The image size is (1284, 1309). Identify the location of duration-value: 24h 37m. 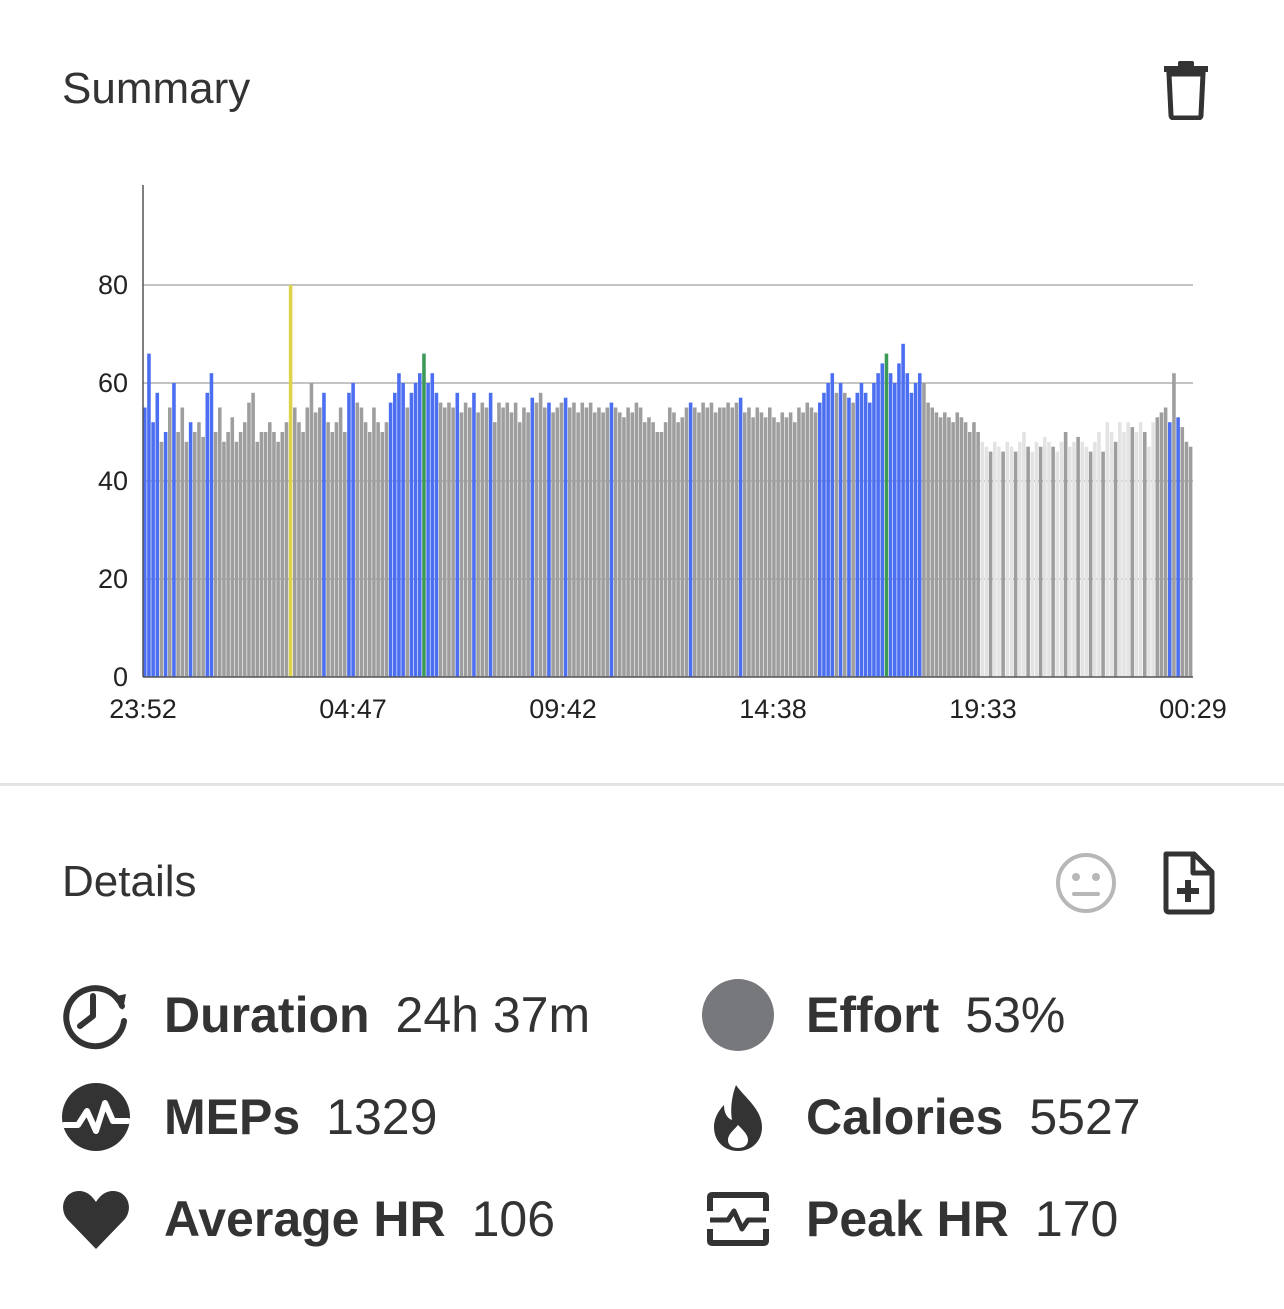
(493, 1015).